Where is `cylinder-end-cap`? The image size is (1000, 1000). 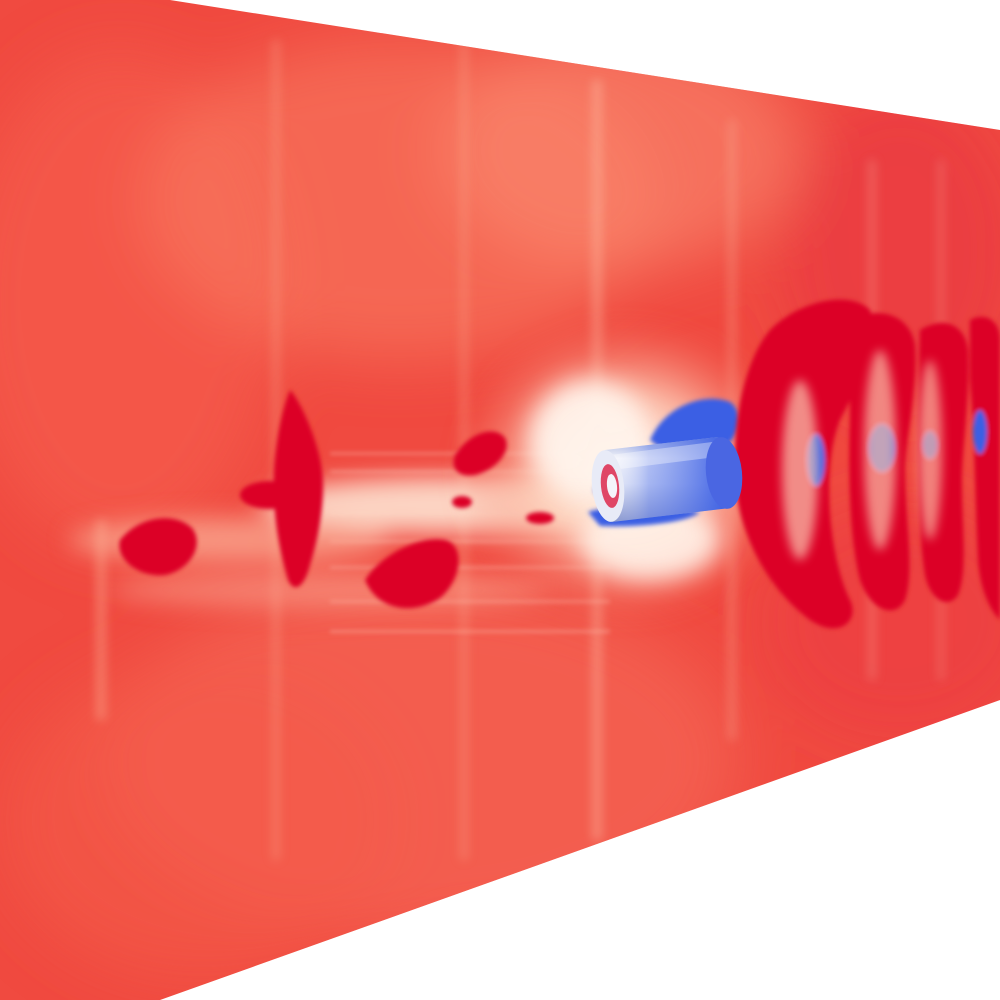
cylinder-end-cap is located at coordinates (724, 473).